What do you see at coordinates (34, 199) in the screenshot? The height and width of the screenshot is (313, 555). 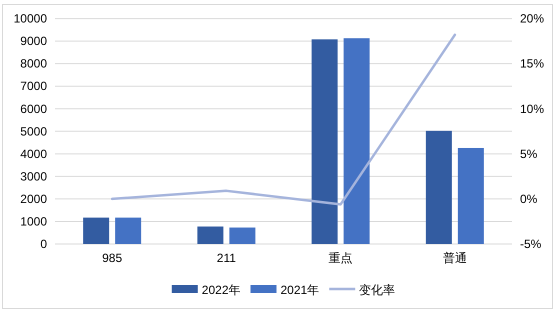 I see `y-tick-label: 2000` at bounding box center [34, 199].